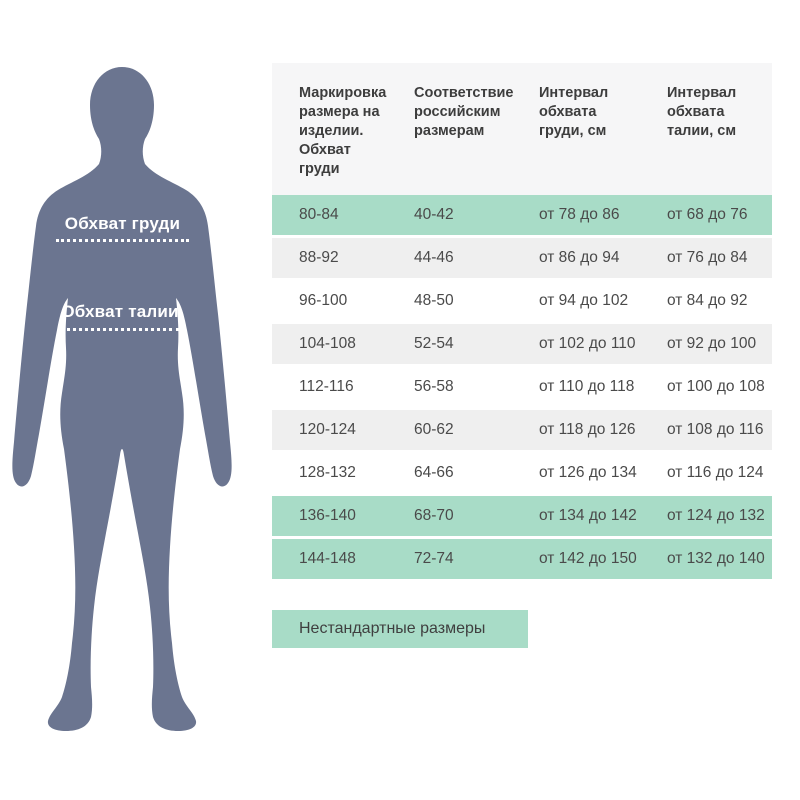 The height and width of the screenshot is (800, 800). Describe the element at coordinates (574, 112) in the screenshot. I see `header-chest-interval: Интервал обхвата груди, см` at that location.